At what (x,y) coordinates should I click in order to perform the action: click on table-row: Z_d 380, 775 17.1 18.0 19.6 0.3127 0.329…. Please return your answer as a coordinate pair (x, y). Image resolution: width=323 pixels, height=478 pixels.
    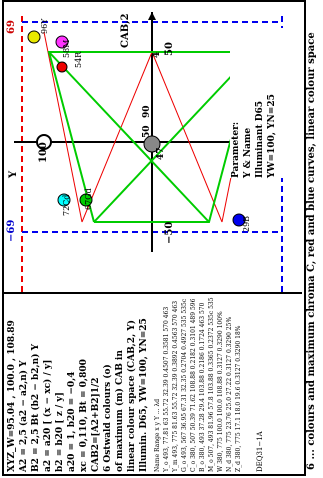
    Looking at the image, I should click on (239, 399).